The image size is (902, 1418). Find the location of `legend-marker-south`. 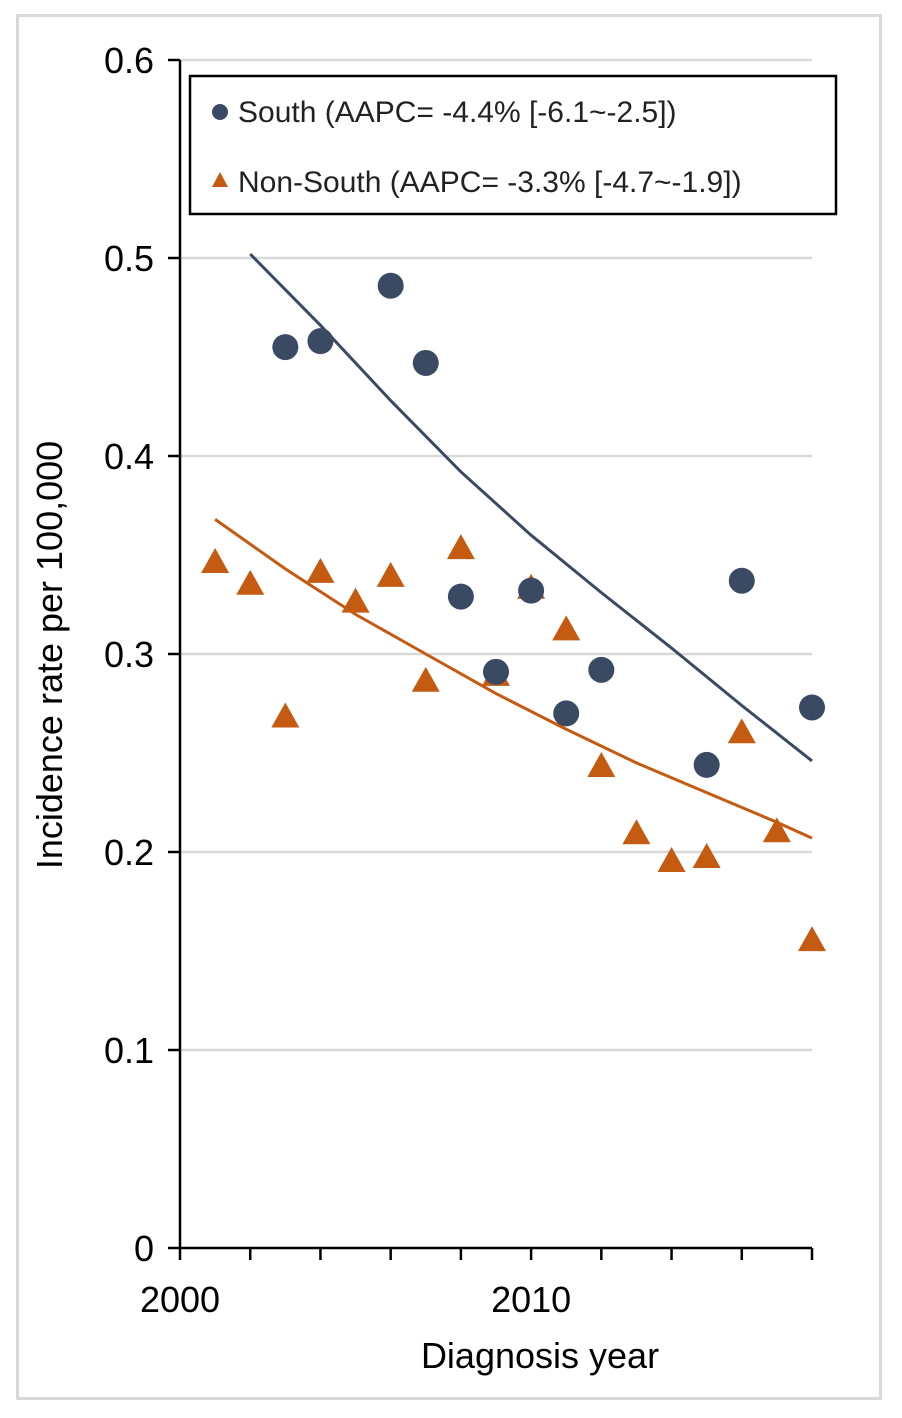

legend-marker-south is located at coordinates (220, 112).